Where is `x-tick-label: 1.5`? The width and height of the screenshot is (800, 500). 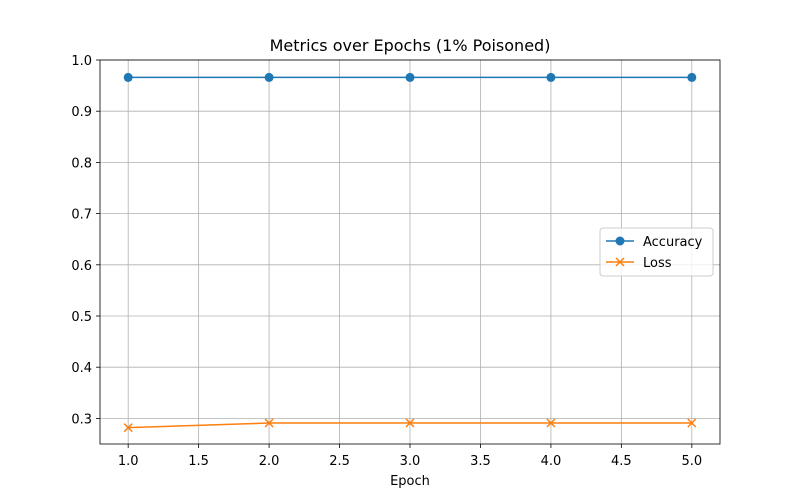 x-tick-label: 1.5 is located at coordinates (198, 461).